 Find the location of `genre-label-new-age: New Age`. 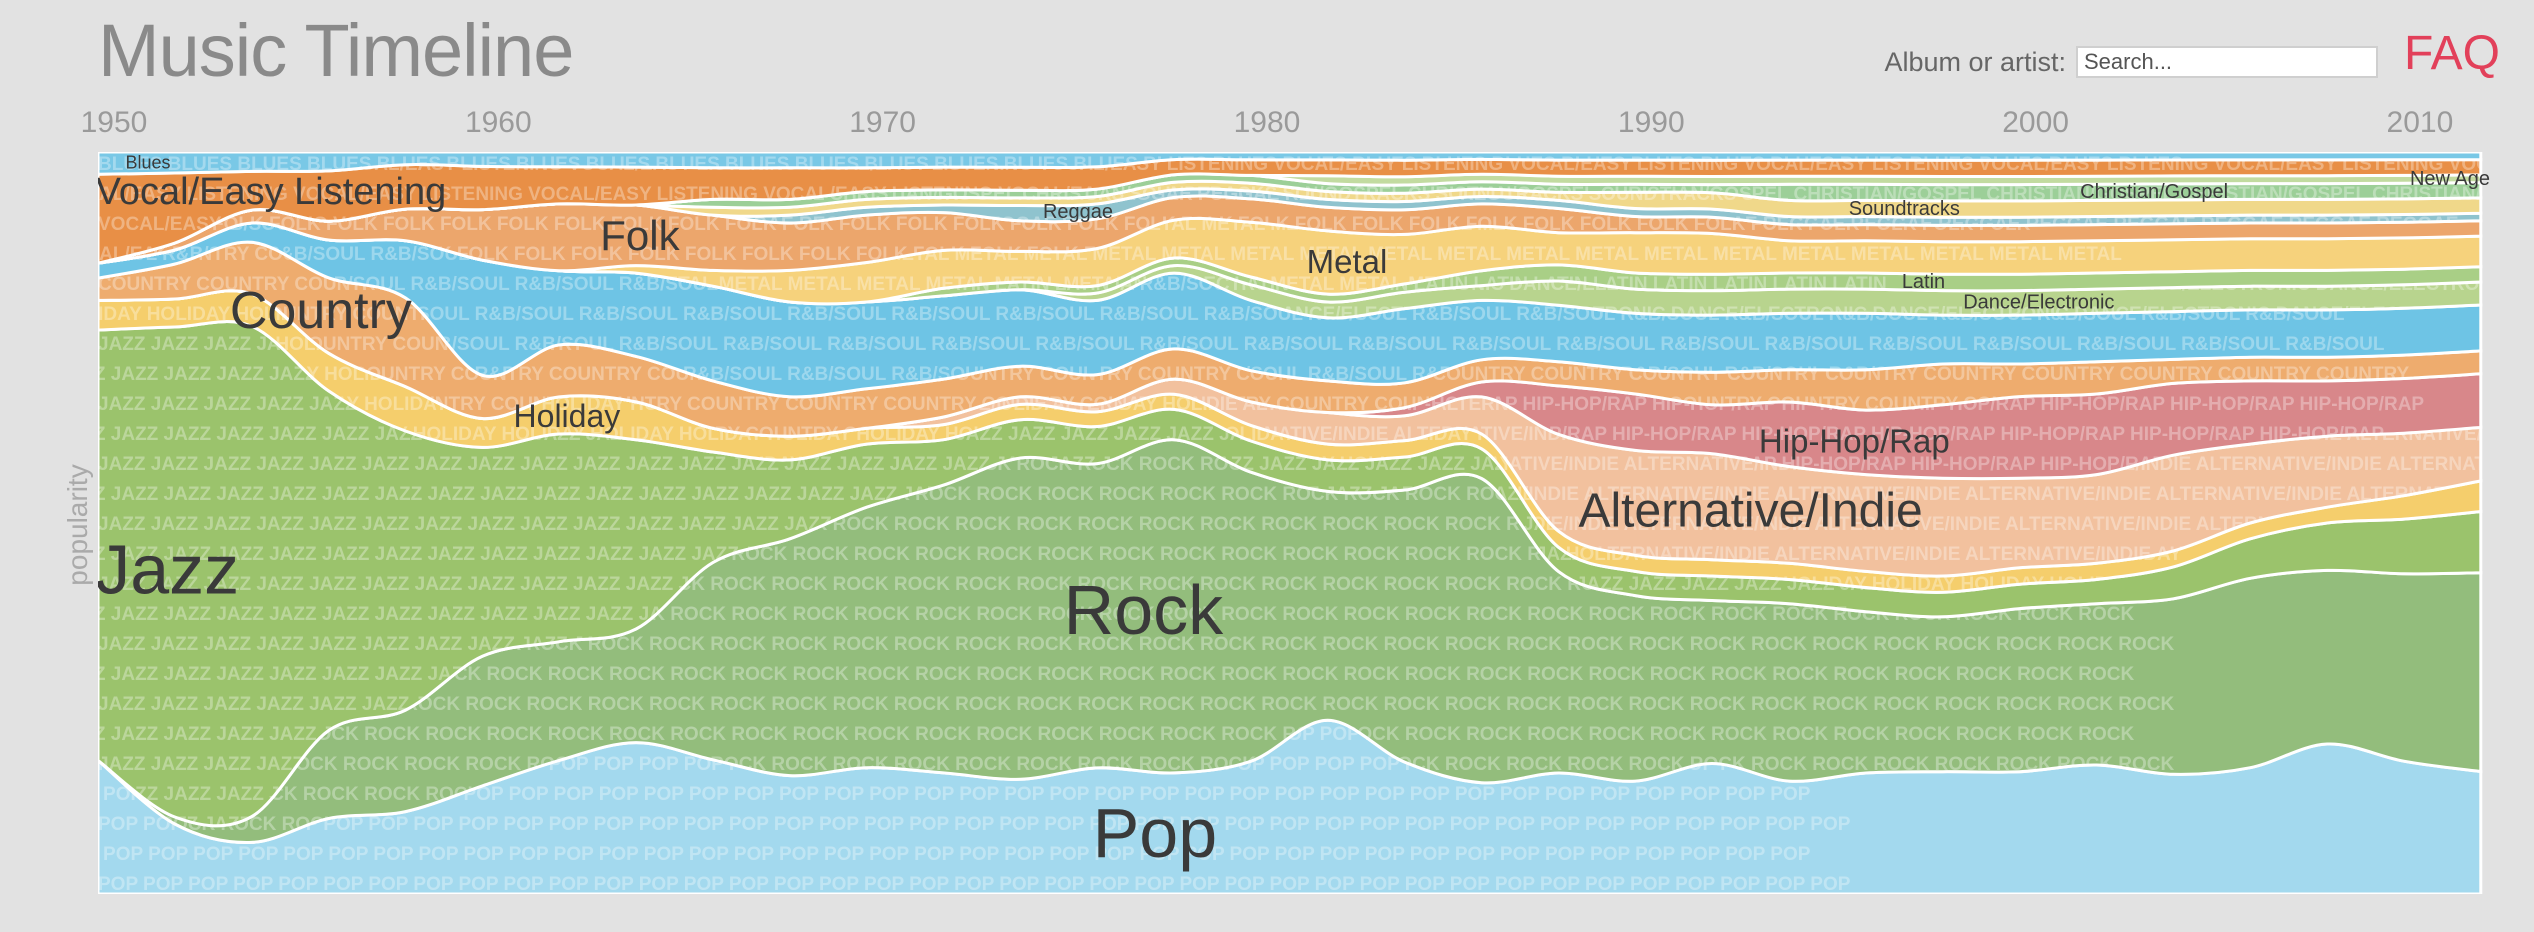

genre-label-new-age: New Age is located at coordinates (2450, 179).